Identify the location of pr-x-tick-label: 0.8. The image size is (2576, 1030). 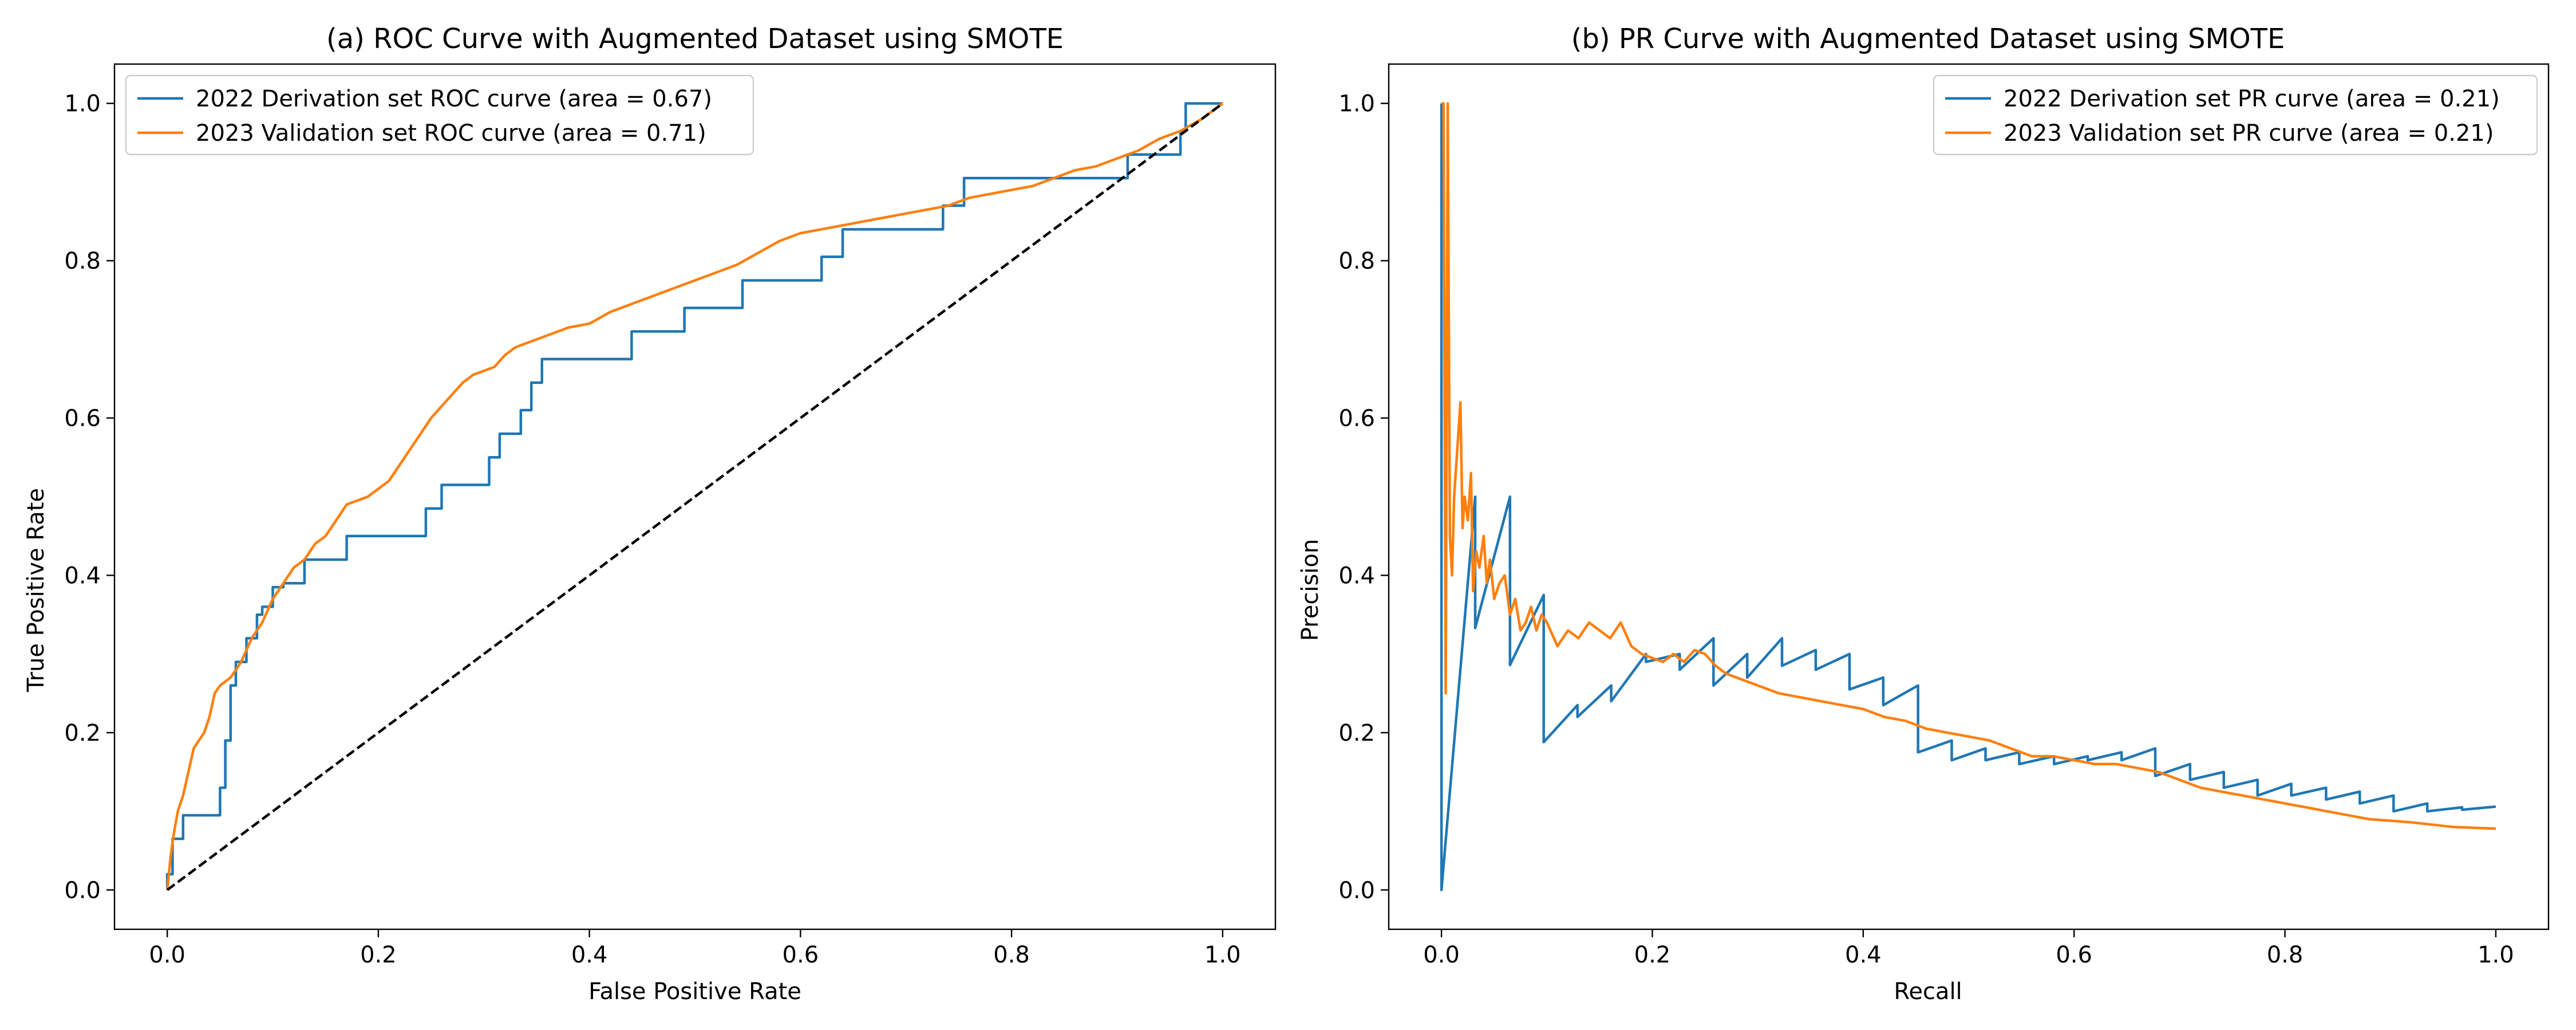
(2285, 955).